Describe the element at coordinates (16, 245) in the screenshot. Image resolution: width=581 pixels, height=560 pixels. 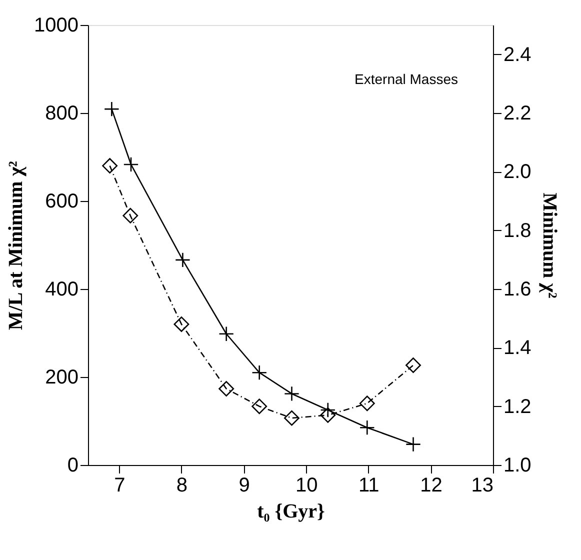
I see `y-axis-title: M/L at Minimum χ²` at that location.